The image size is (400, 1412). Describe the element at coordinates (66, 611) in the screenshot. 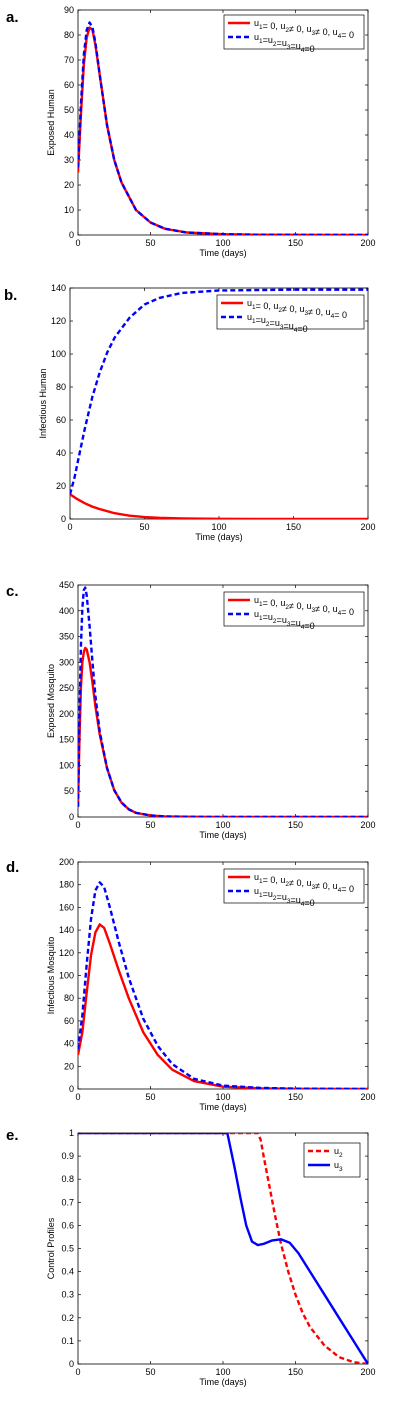

I see `y-tick-label: 400` at that location.